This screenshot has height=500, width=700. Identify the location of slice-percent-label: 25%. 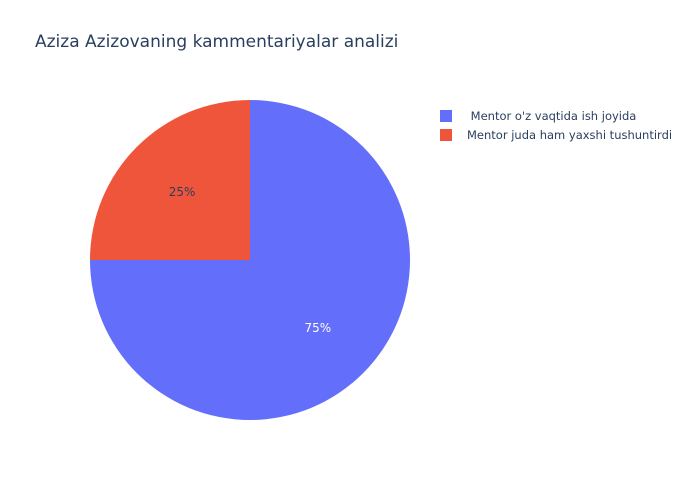
(182, 192).